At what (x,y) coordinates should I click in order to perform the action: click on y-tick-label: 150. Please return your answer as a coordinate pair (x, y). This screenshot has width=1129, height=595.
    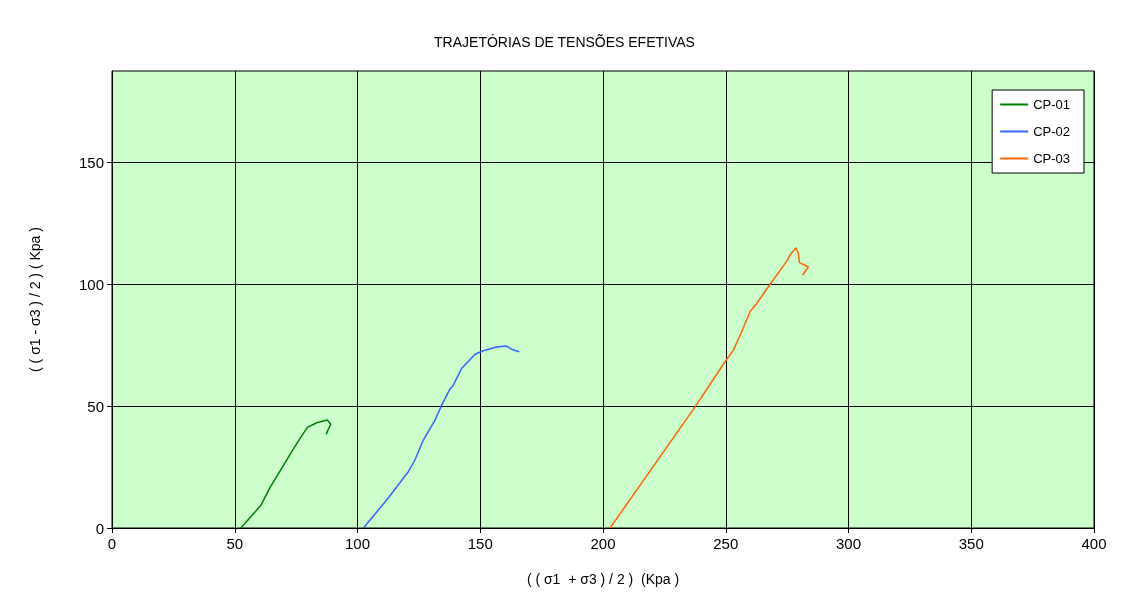
    Looking at the image, I should click on (91, 162).